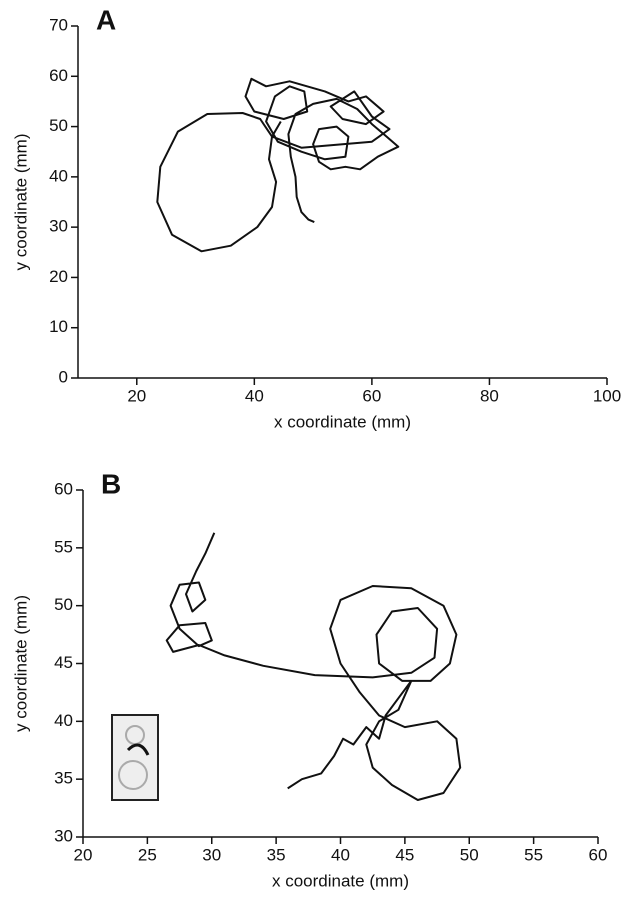  What do you see at coordinates (138, 749) in the screenshot?
I see `inset-path` at bounding box center [138, 749].